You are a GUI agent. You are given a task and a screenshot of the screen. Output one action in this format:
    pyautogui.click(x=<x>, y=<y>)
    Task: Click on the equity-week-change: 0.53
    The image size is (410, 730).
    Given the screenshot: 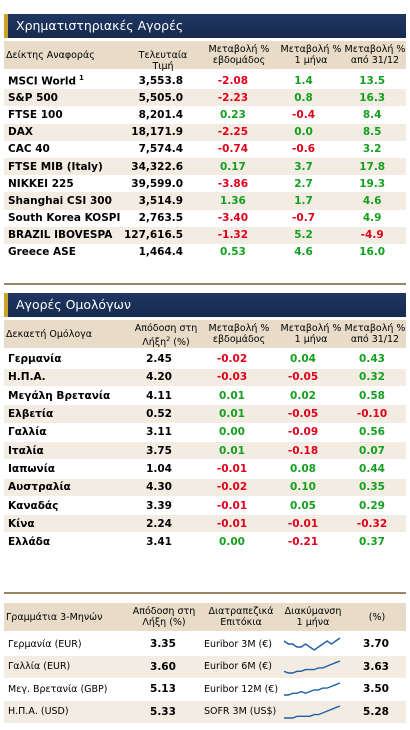 What is the action you would take?
    pyautogui.click(x=232, y=252)
    